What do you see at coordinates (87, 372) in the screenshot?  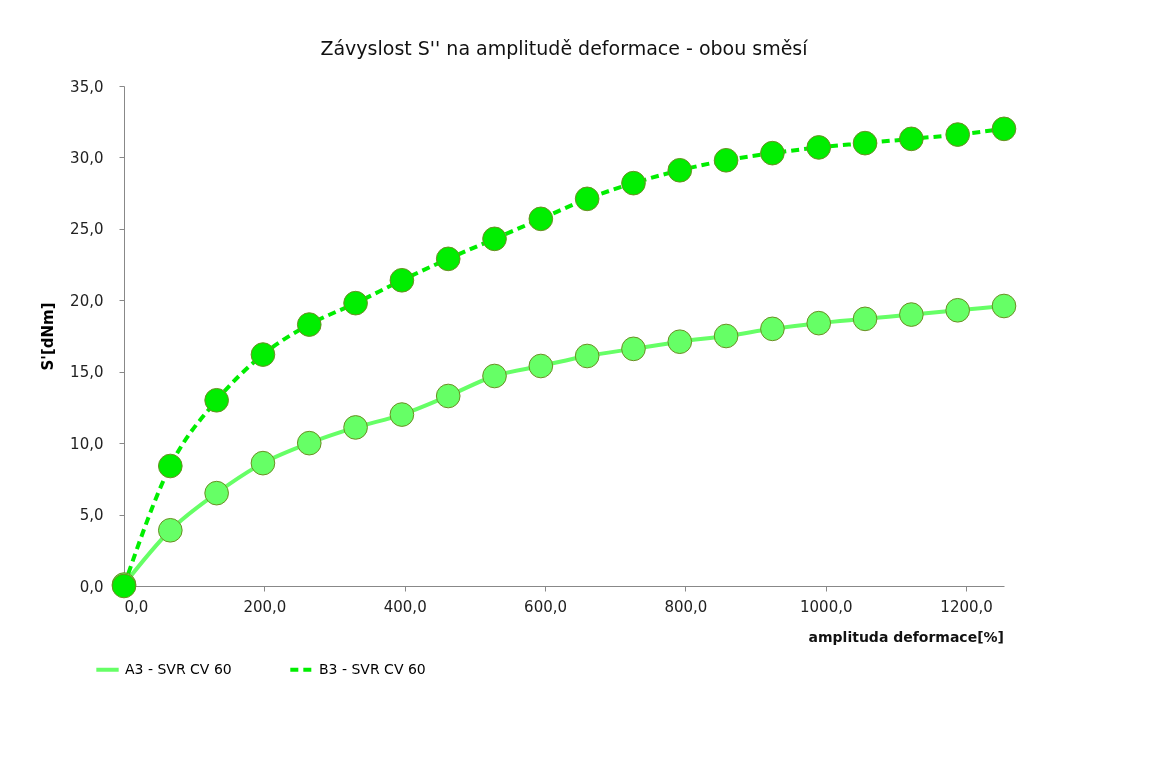 I see `y-tick-label: 15,0` at bounding box center [87, 372].